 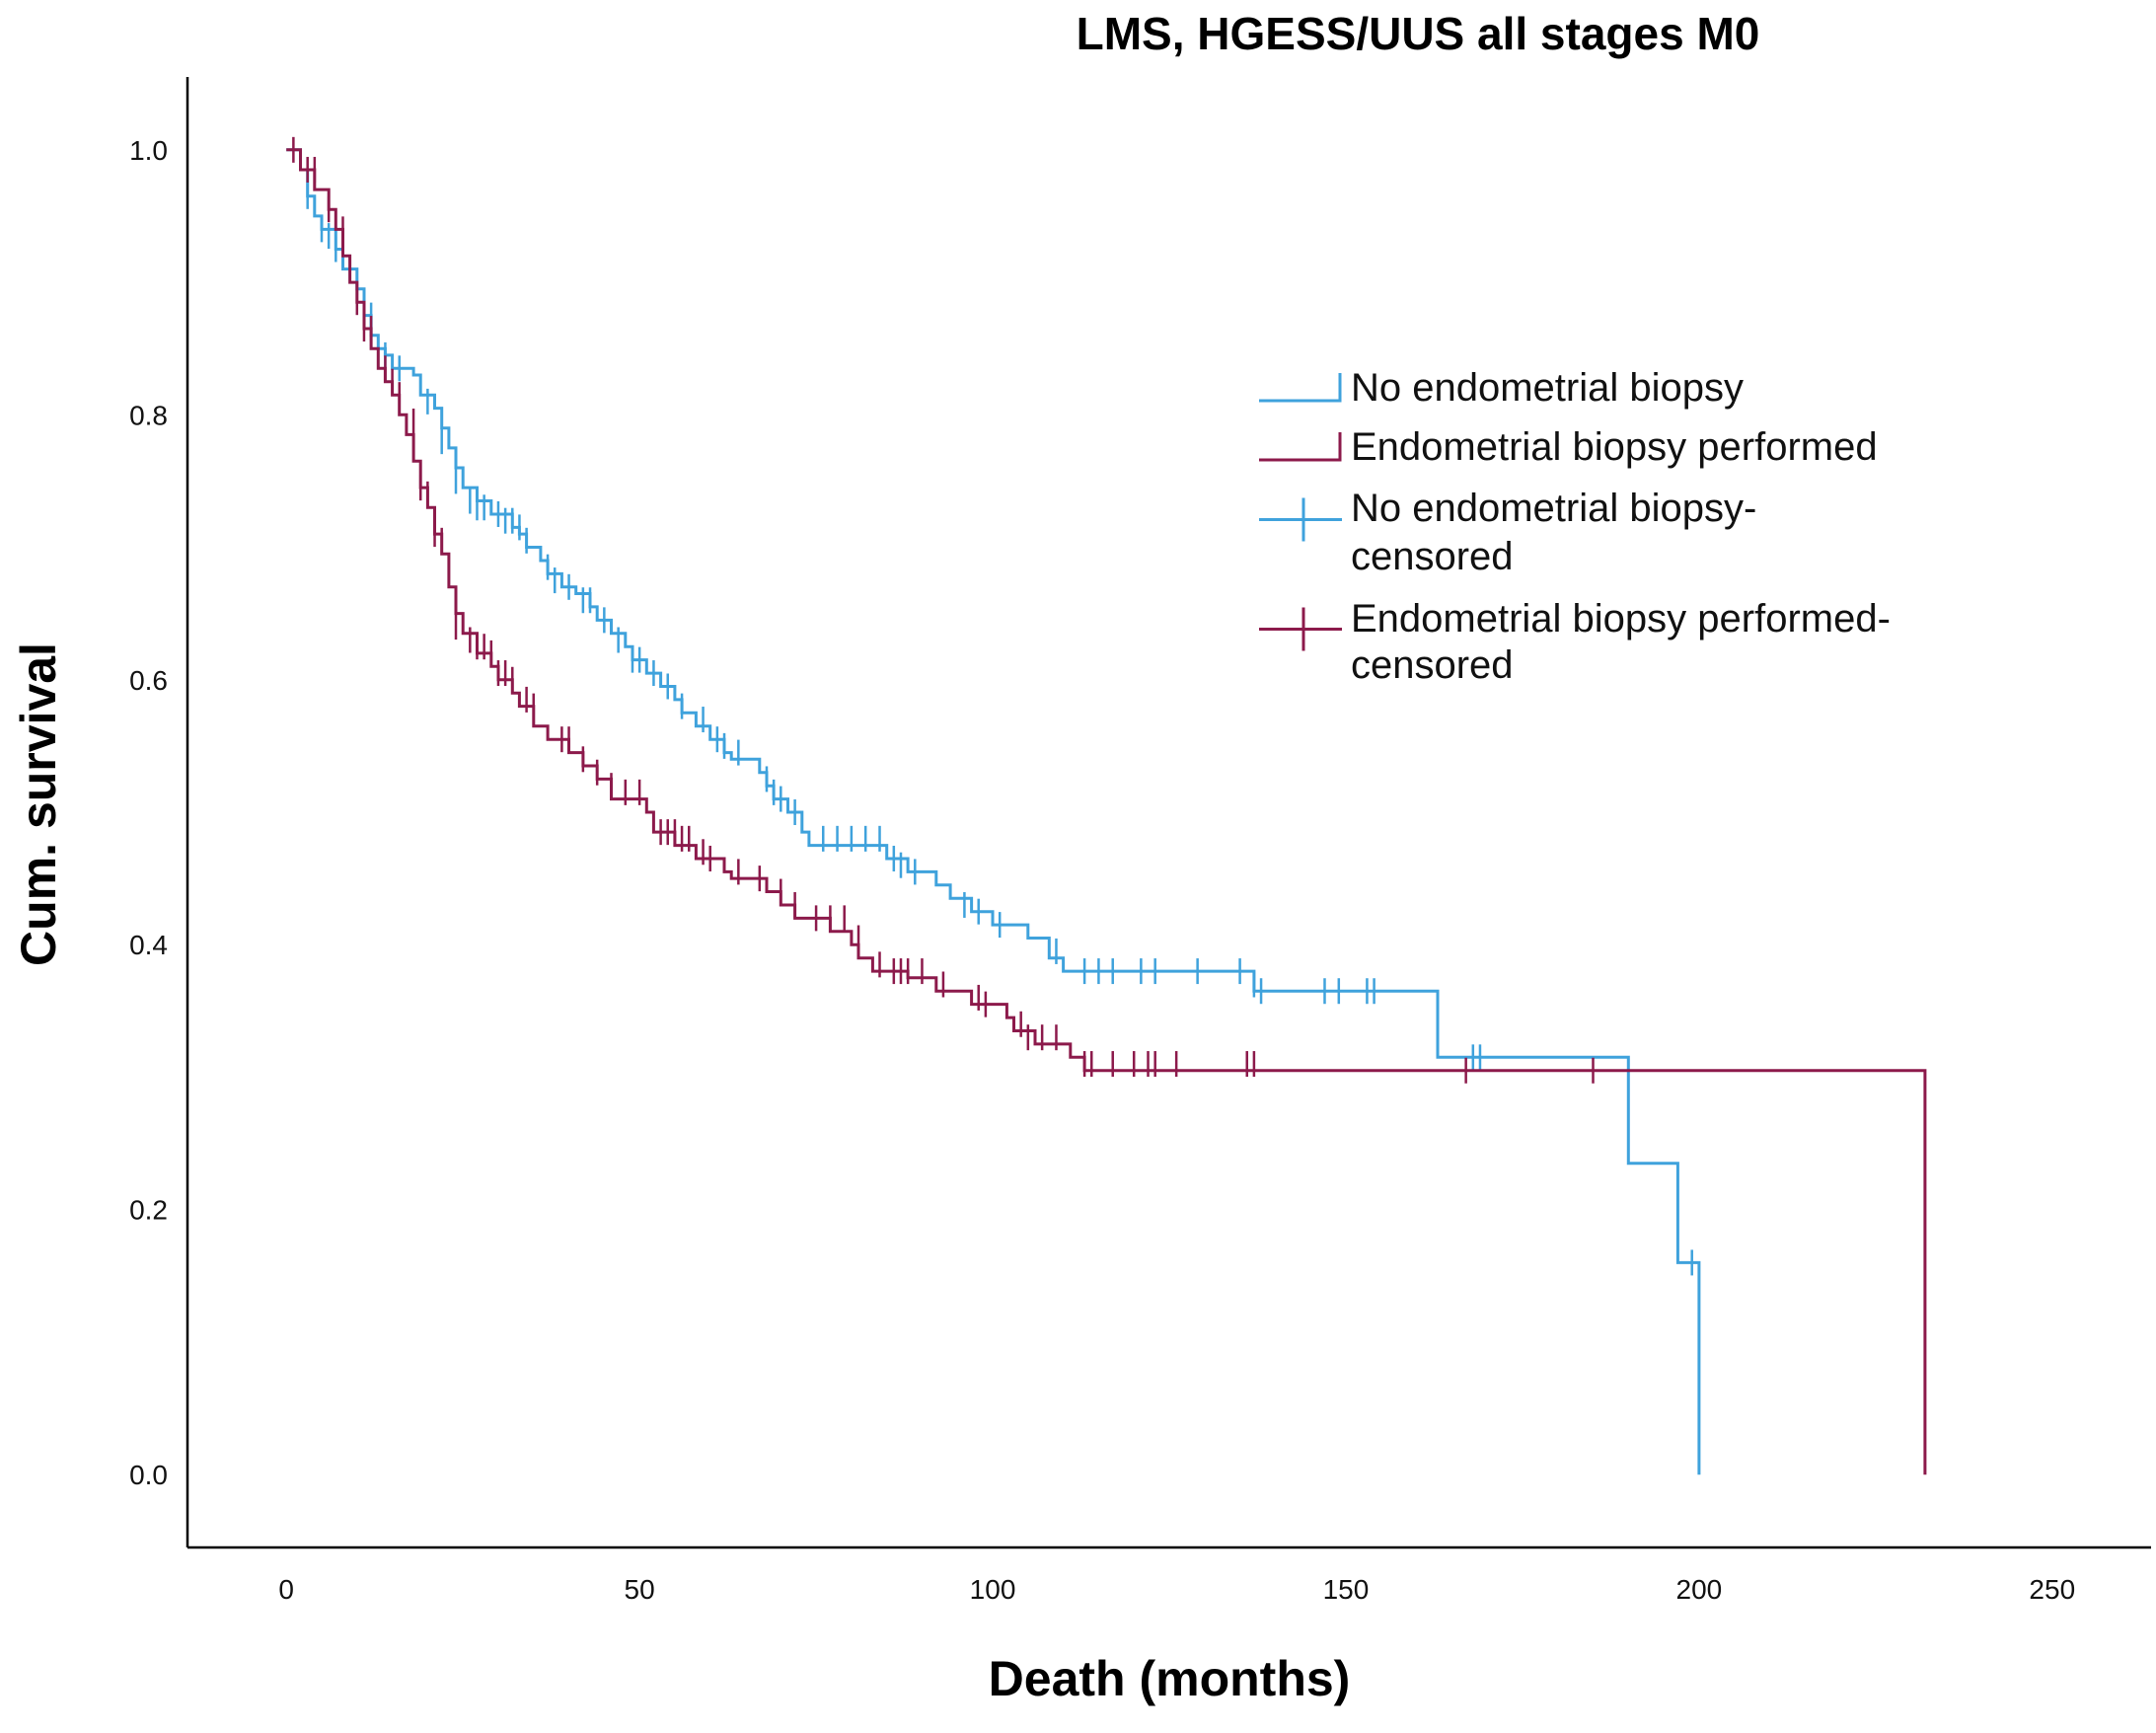 I want to click on x-tick-label: 150, so click(x=1346, y=1589).